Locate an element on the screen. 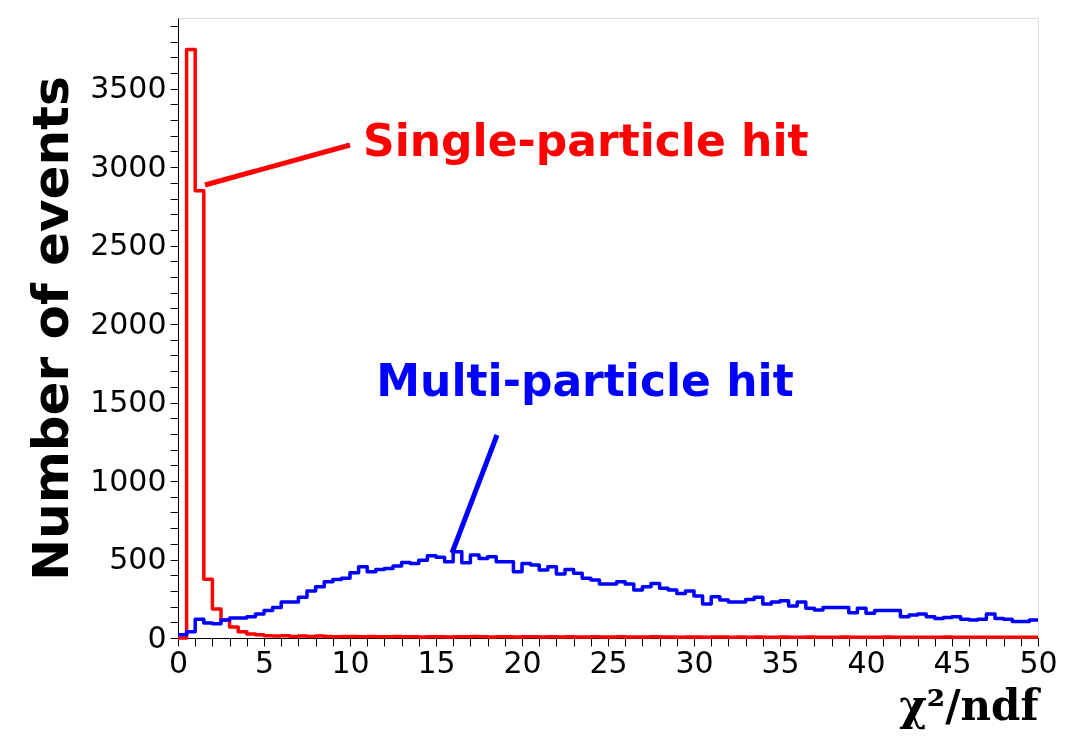 The height and width of the screenshot is (741, 1073). x-tick-label: 50 is located at coordinates (1038, 662).